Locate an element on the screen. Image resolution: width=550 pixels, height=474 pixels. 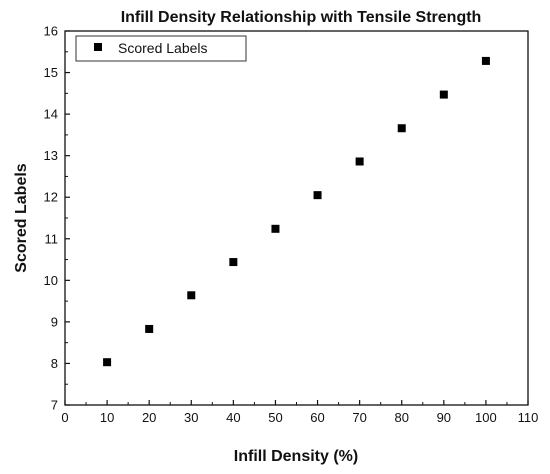
x-tick-label: 80 is located at coordinates (401, 417).